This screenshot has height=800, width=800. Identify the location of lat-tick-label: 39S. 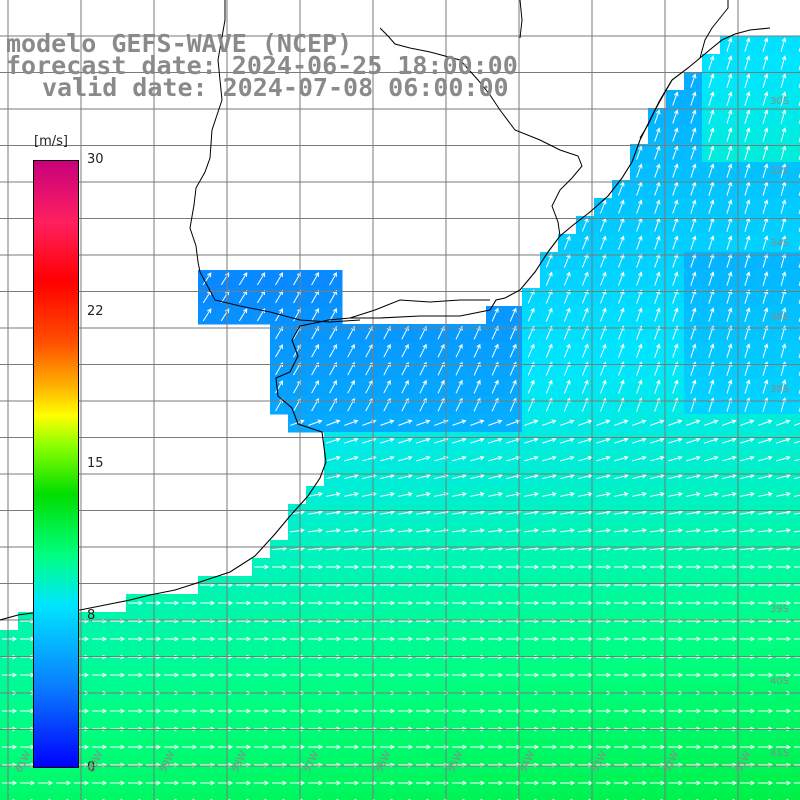
(780, 609).